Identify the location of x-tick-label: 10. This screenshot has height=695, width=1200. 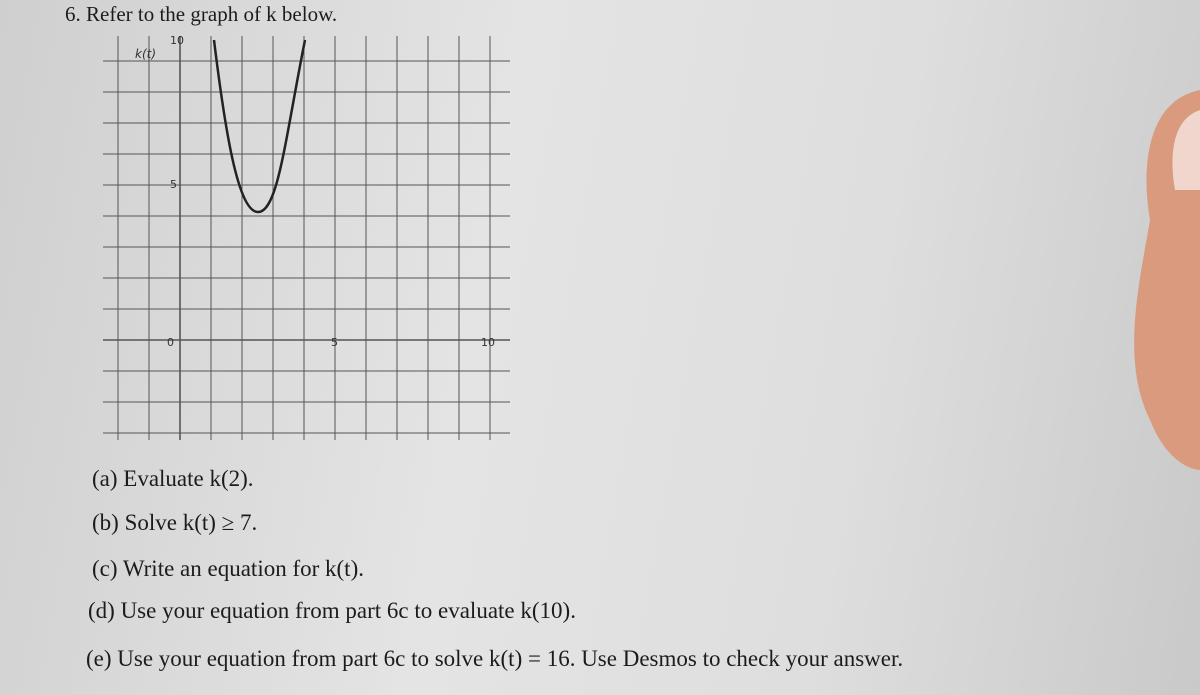
(488, 342).